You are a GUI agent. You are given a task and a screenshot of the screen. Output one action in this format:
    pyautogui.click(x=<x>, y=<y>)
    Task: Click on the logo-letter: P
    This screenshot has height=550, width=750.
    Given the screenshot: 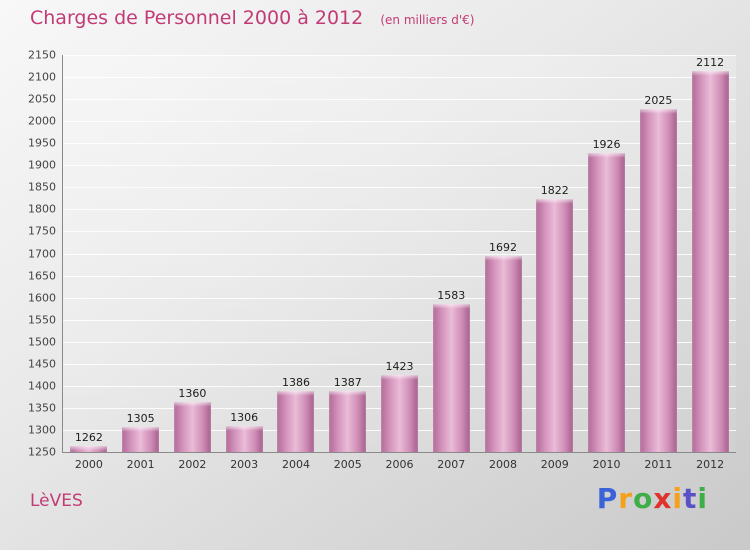 What is the action you would take?
    pyautogui.click(x=607, y=498)
    